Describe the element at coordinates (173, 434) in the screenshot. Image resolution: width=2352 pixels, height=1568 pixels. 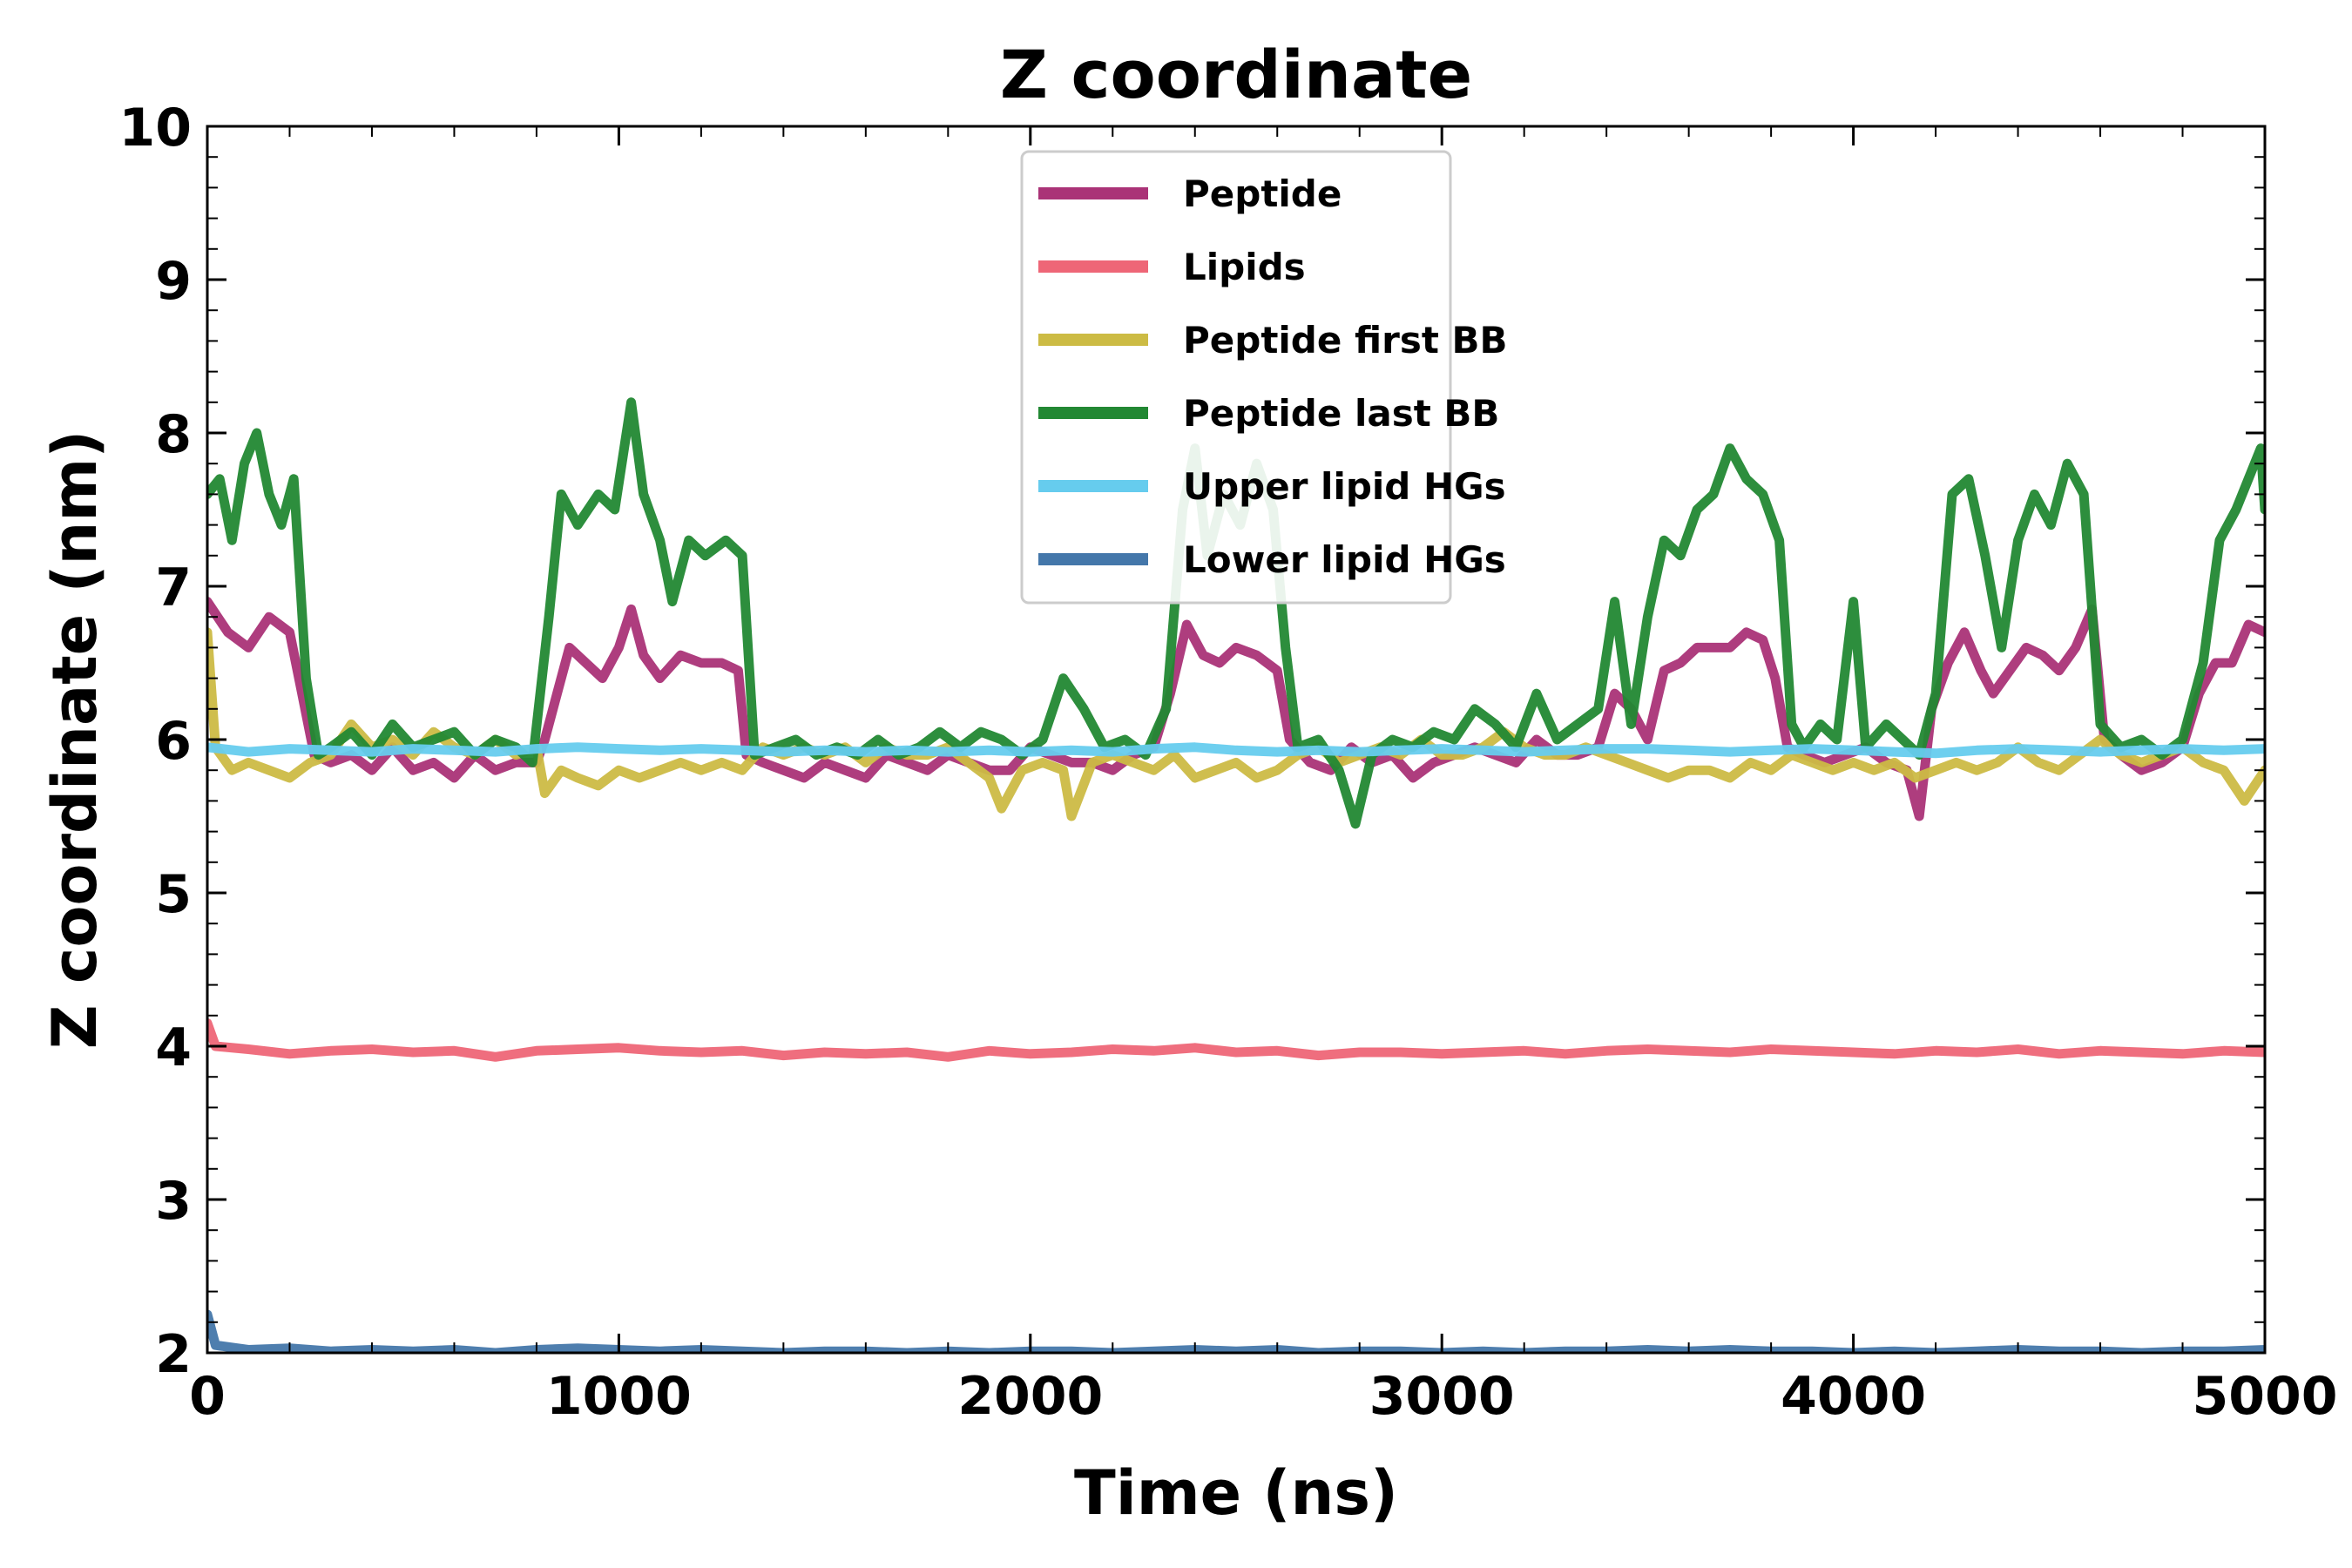
I see `y-tick-label: 8` at that location.